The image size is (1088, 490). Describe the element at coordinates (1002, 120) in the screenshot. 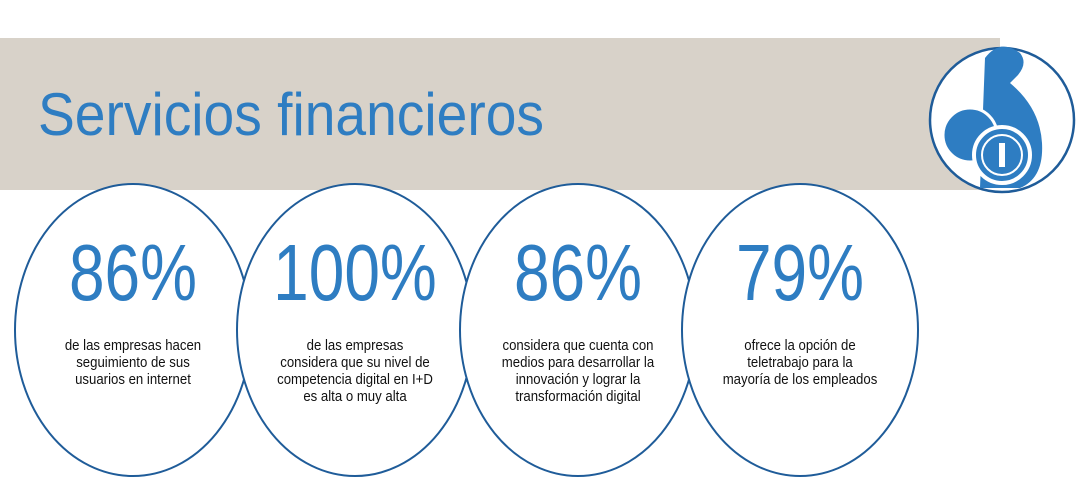

I see `bag-icon` at that location.